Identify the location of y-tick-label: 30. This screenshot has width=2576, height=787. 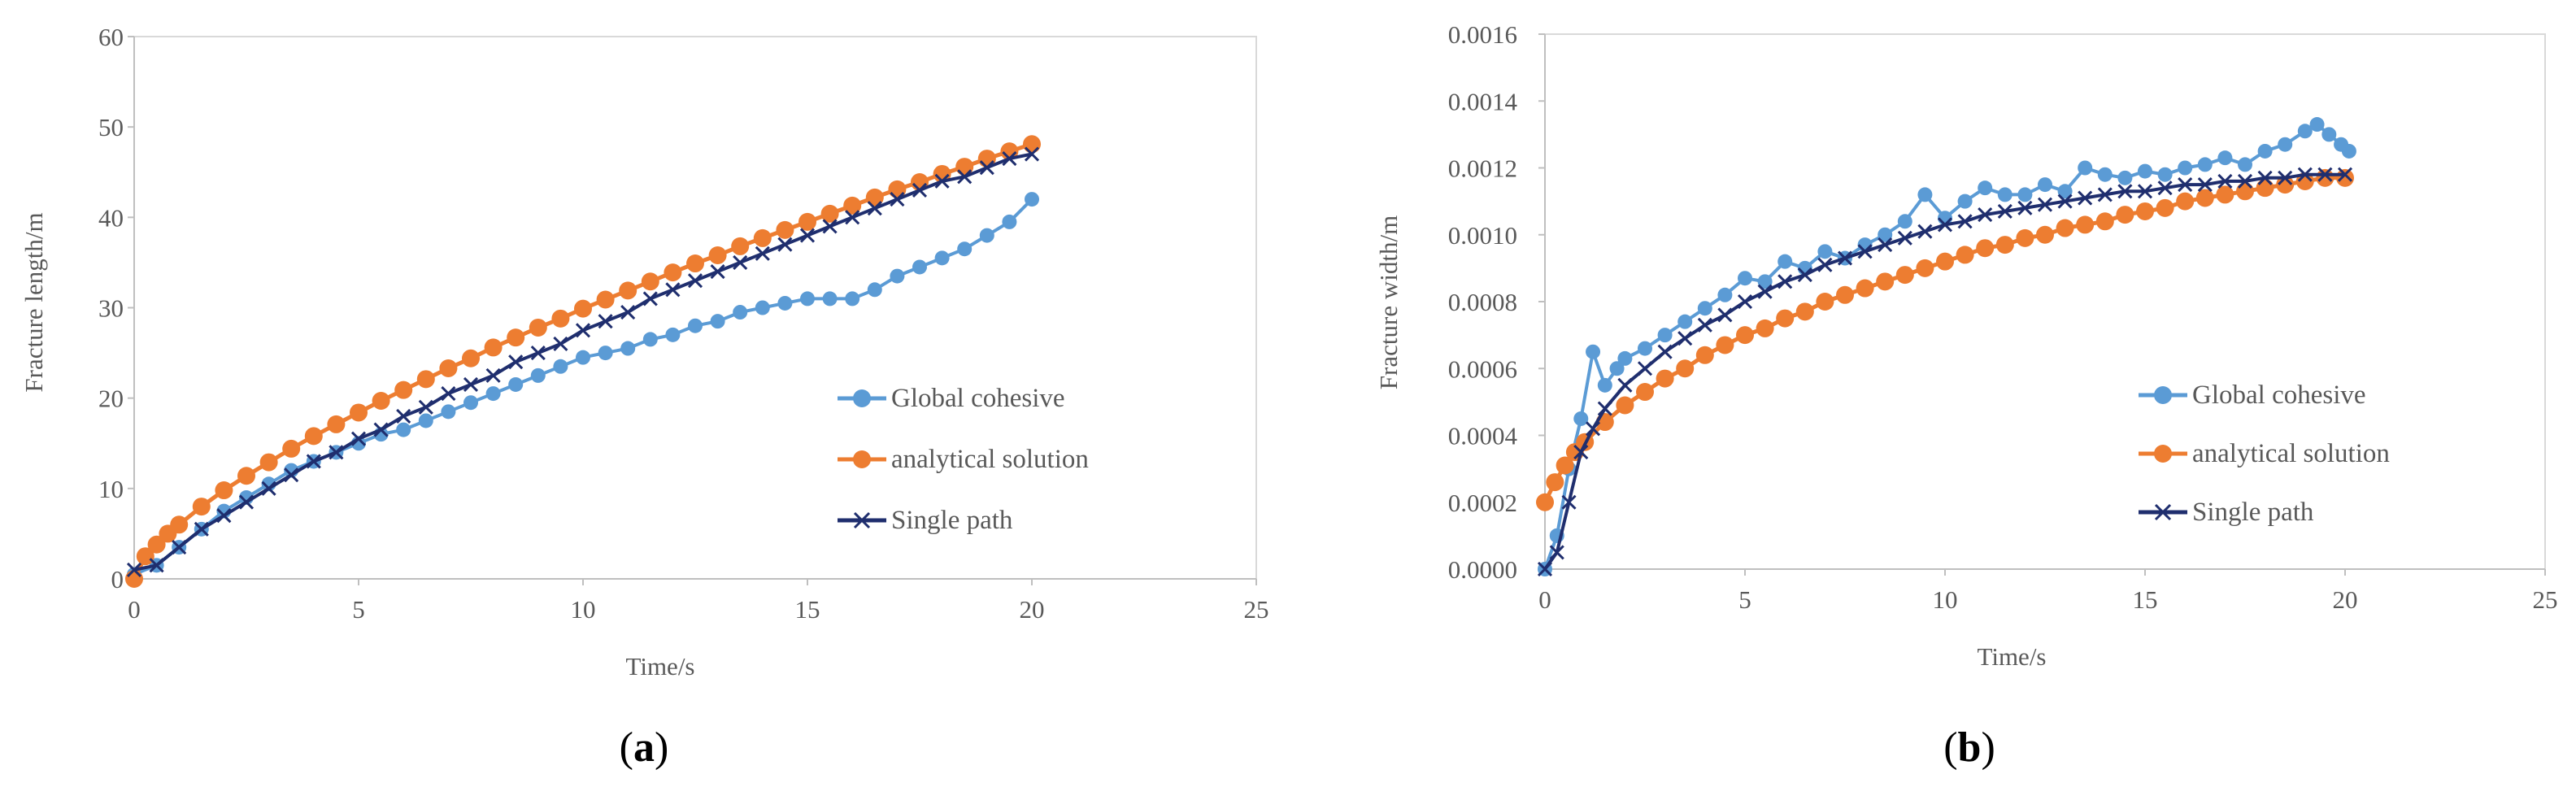
(111, 308).